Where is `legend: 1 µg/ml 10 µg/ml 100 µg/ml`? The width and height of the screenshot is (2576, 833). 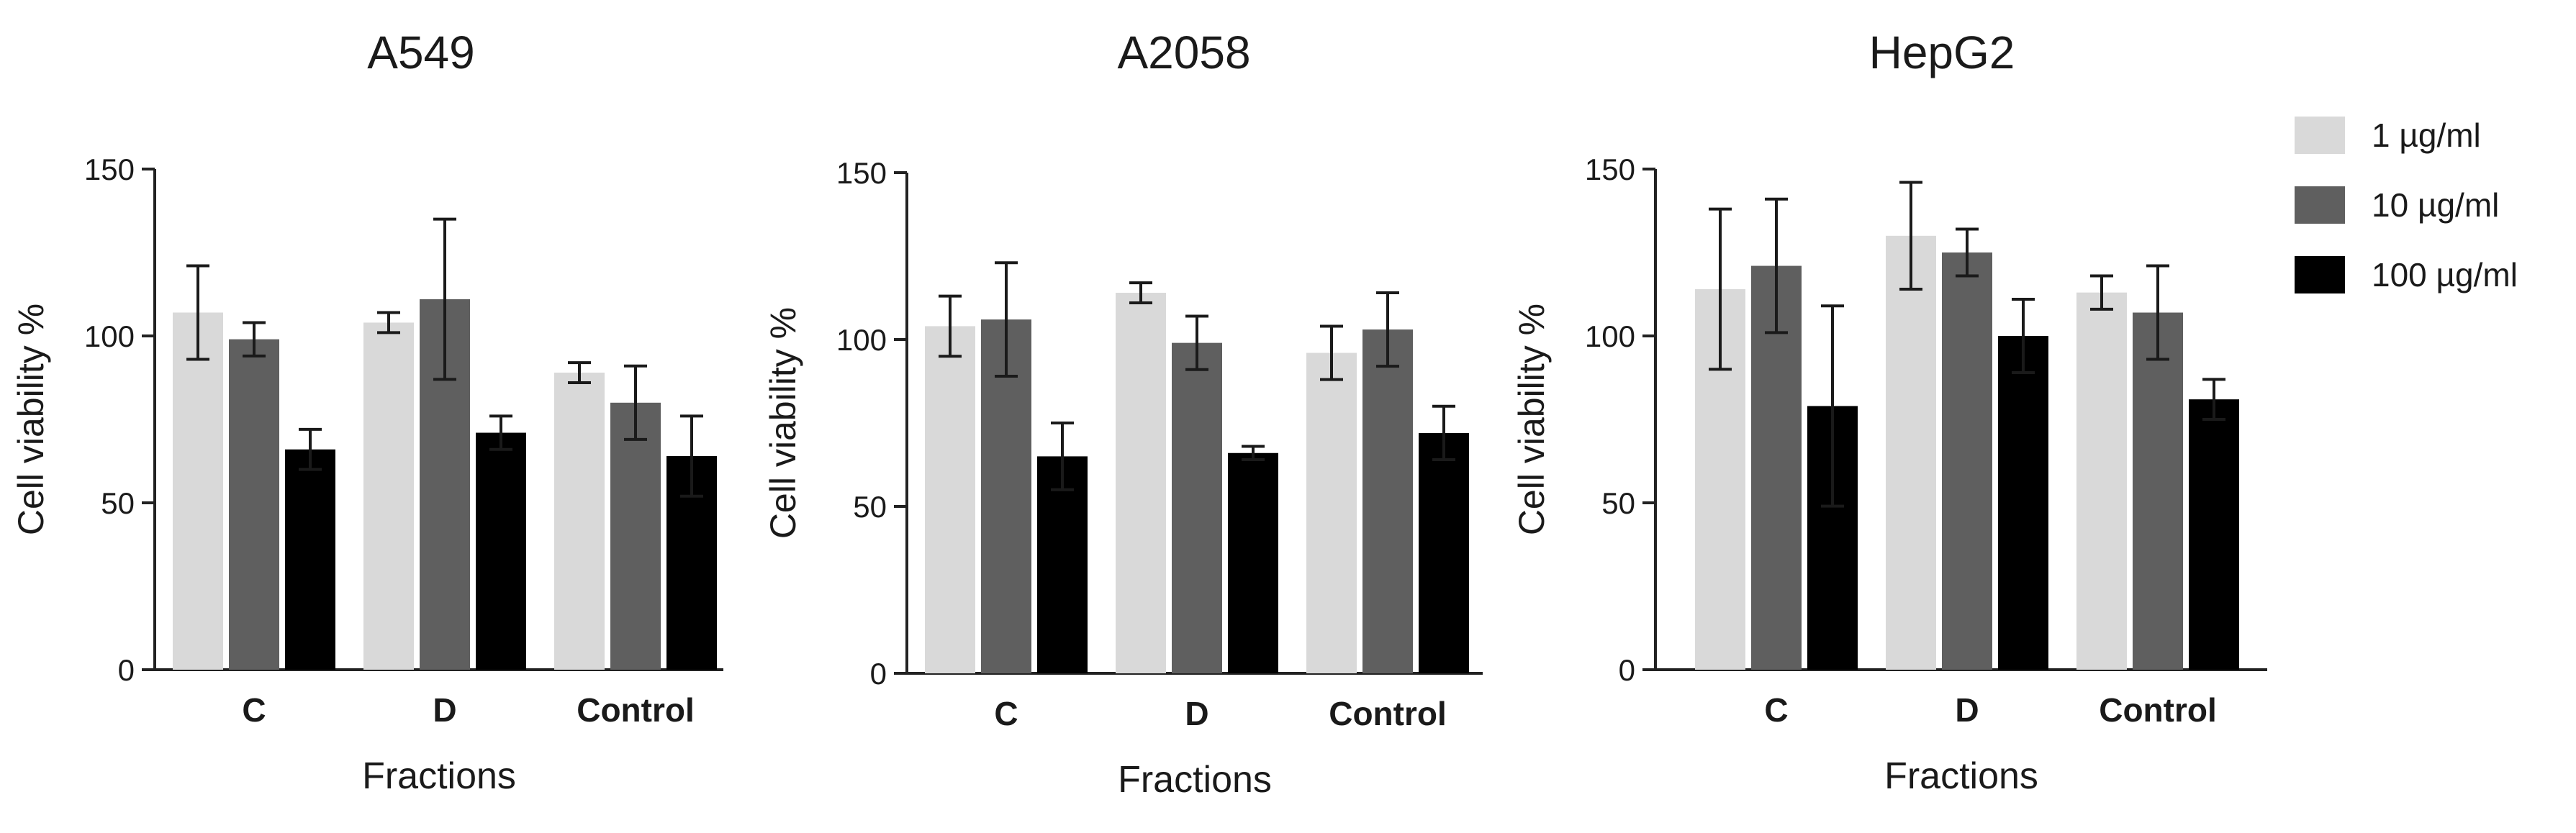 legend: 1 µg/ml 10 µg/ml 100 µg/ml is located at coordinates (2406, 205).